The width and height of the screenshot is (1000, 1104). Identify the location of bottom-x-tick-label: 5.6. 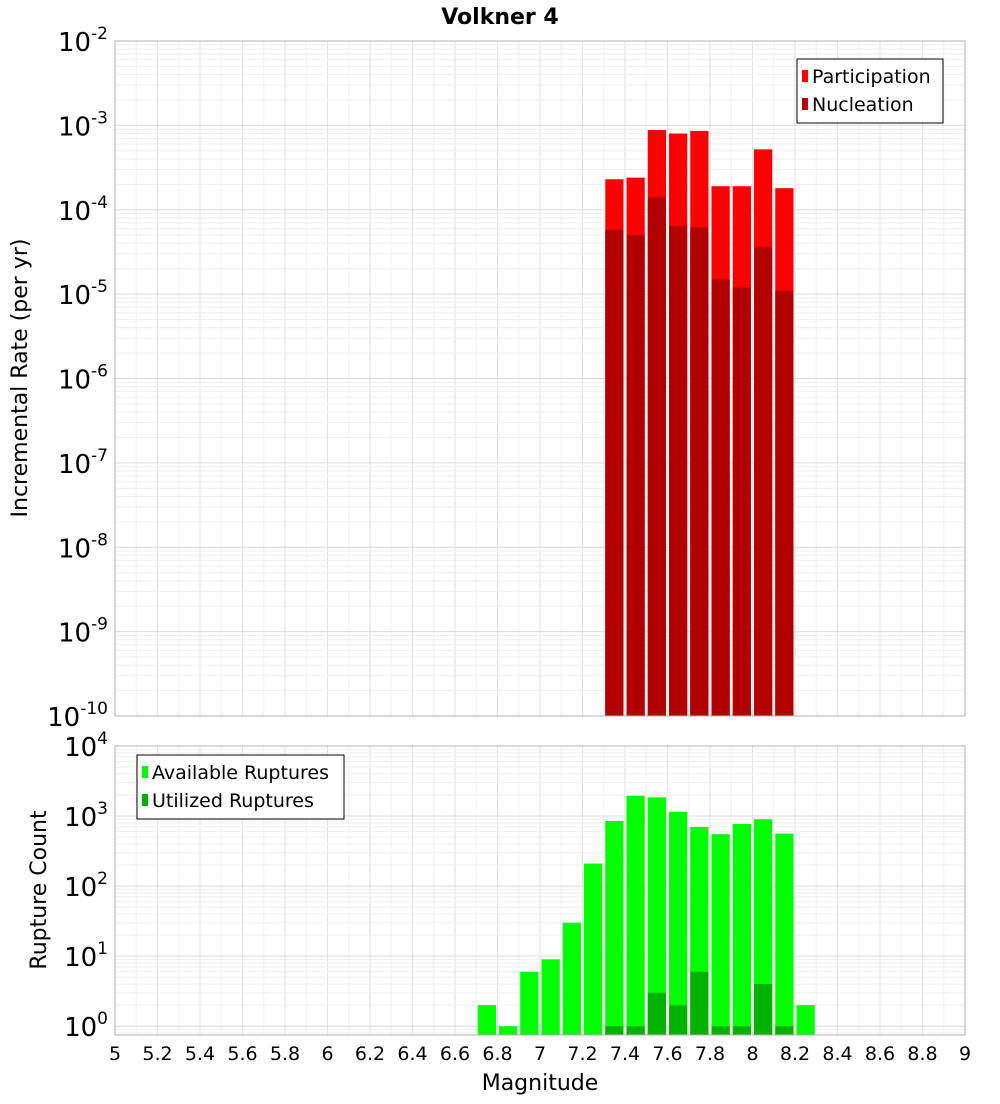
(242, 1054).